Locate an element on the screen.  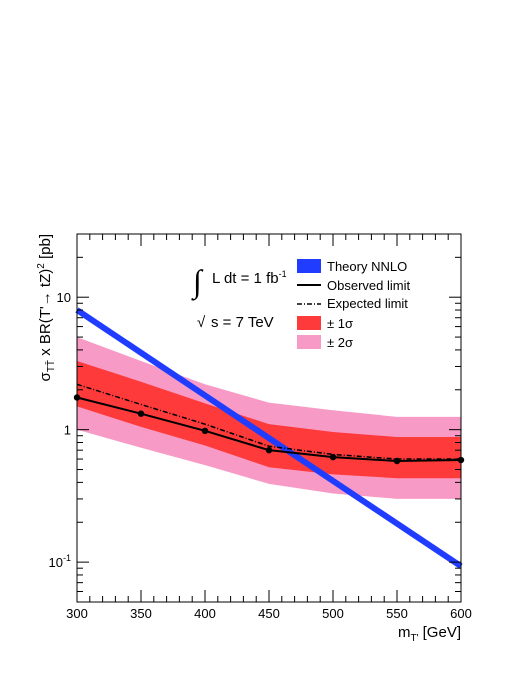
legend-label-band1: ± 1σ is located at coordinates (340, 323).